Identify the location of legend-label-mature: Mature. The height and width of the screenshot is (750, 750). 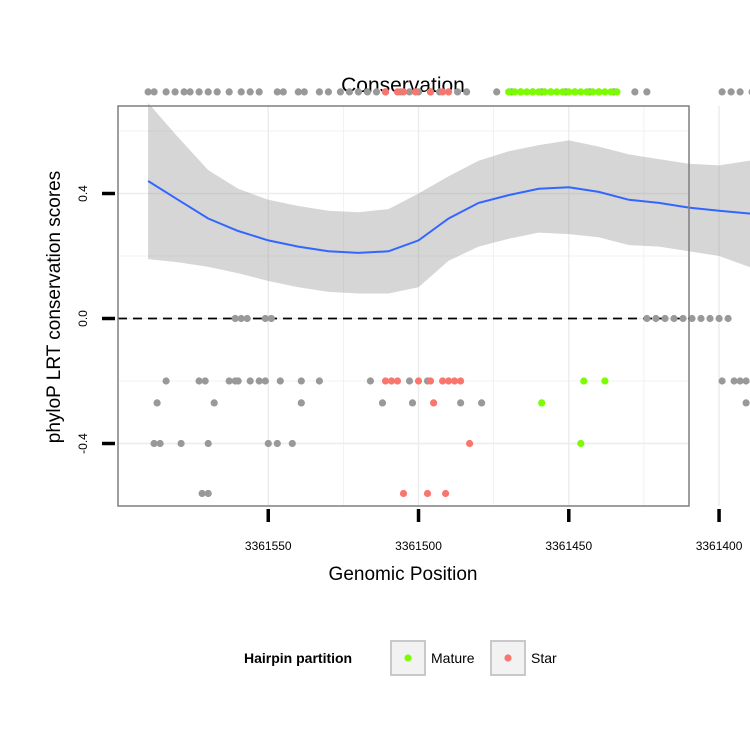
(453, 658).